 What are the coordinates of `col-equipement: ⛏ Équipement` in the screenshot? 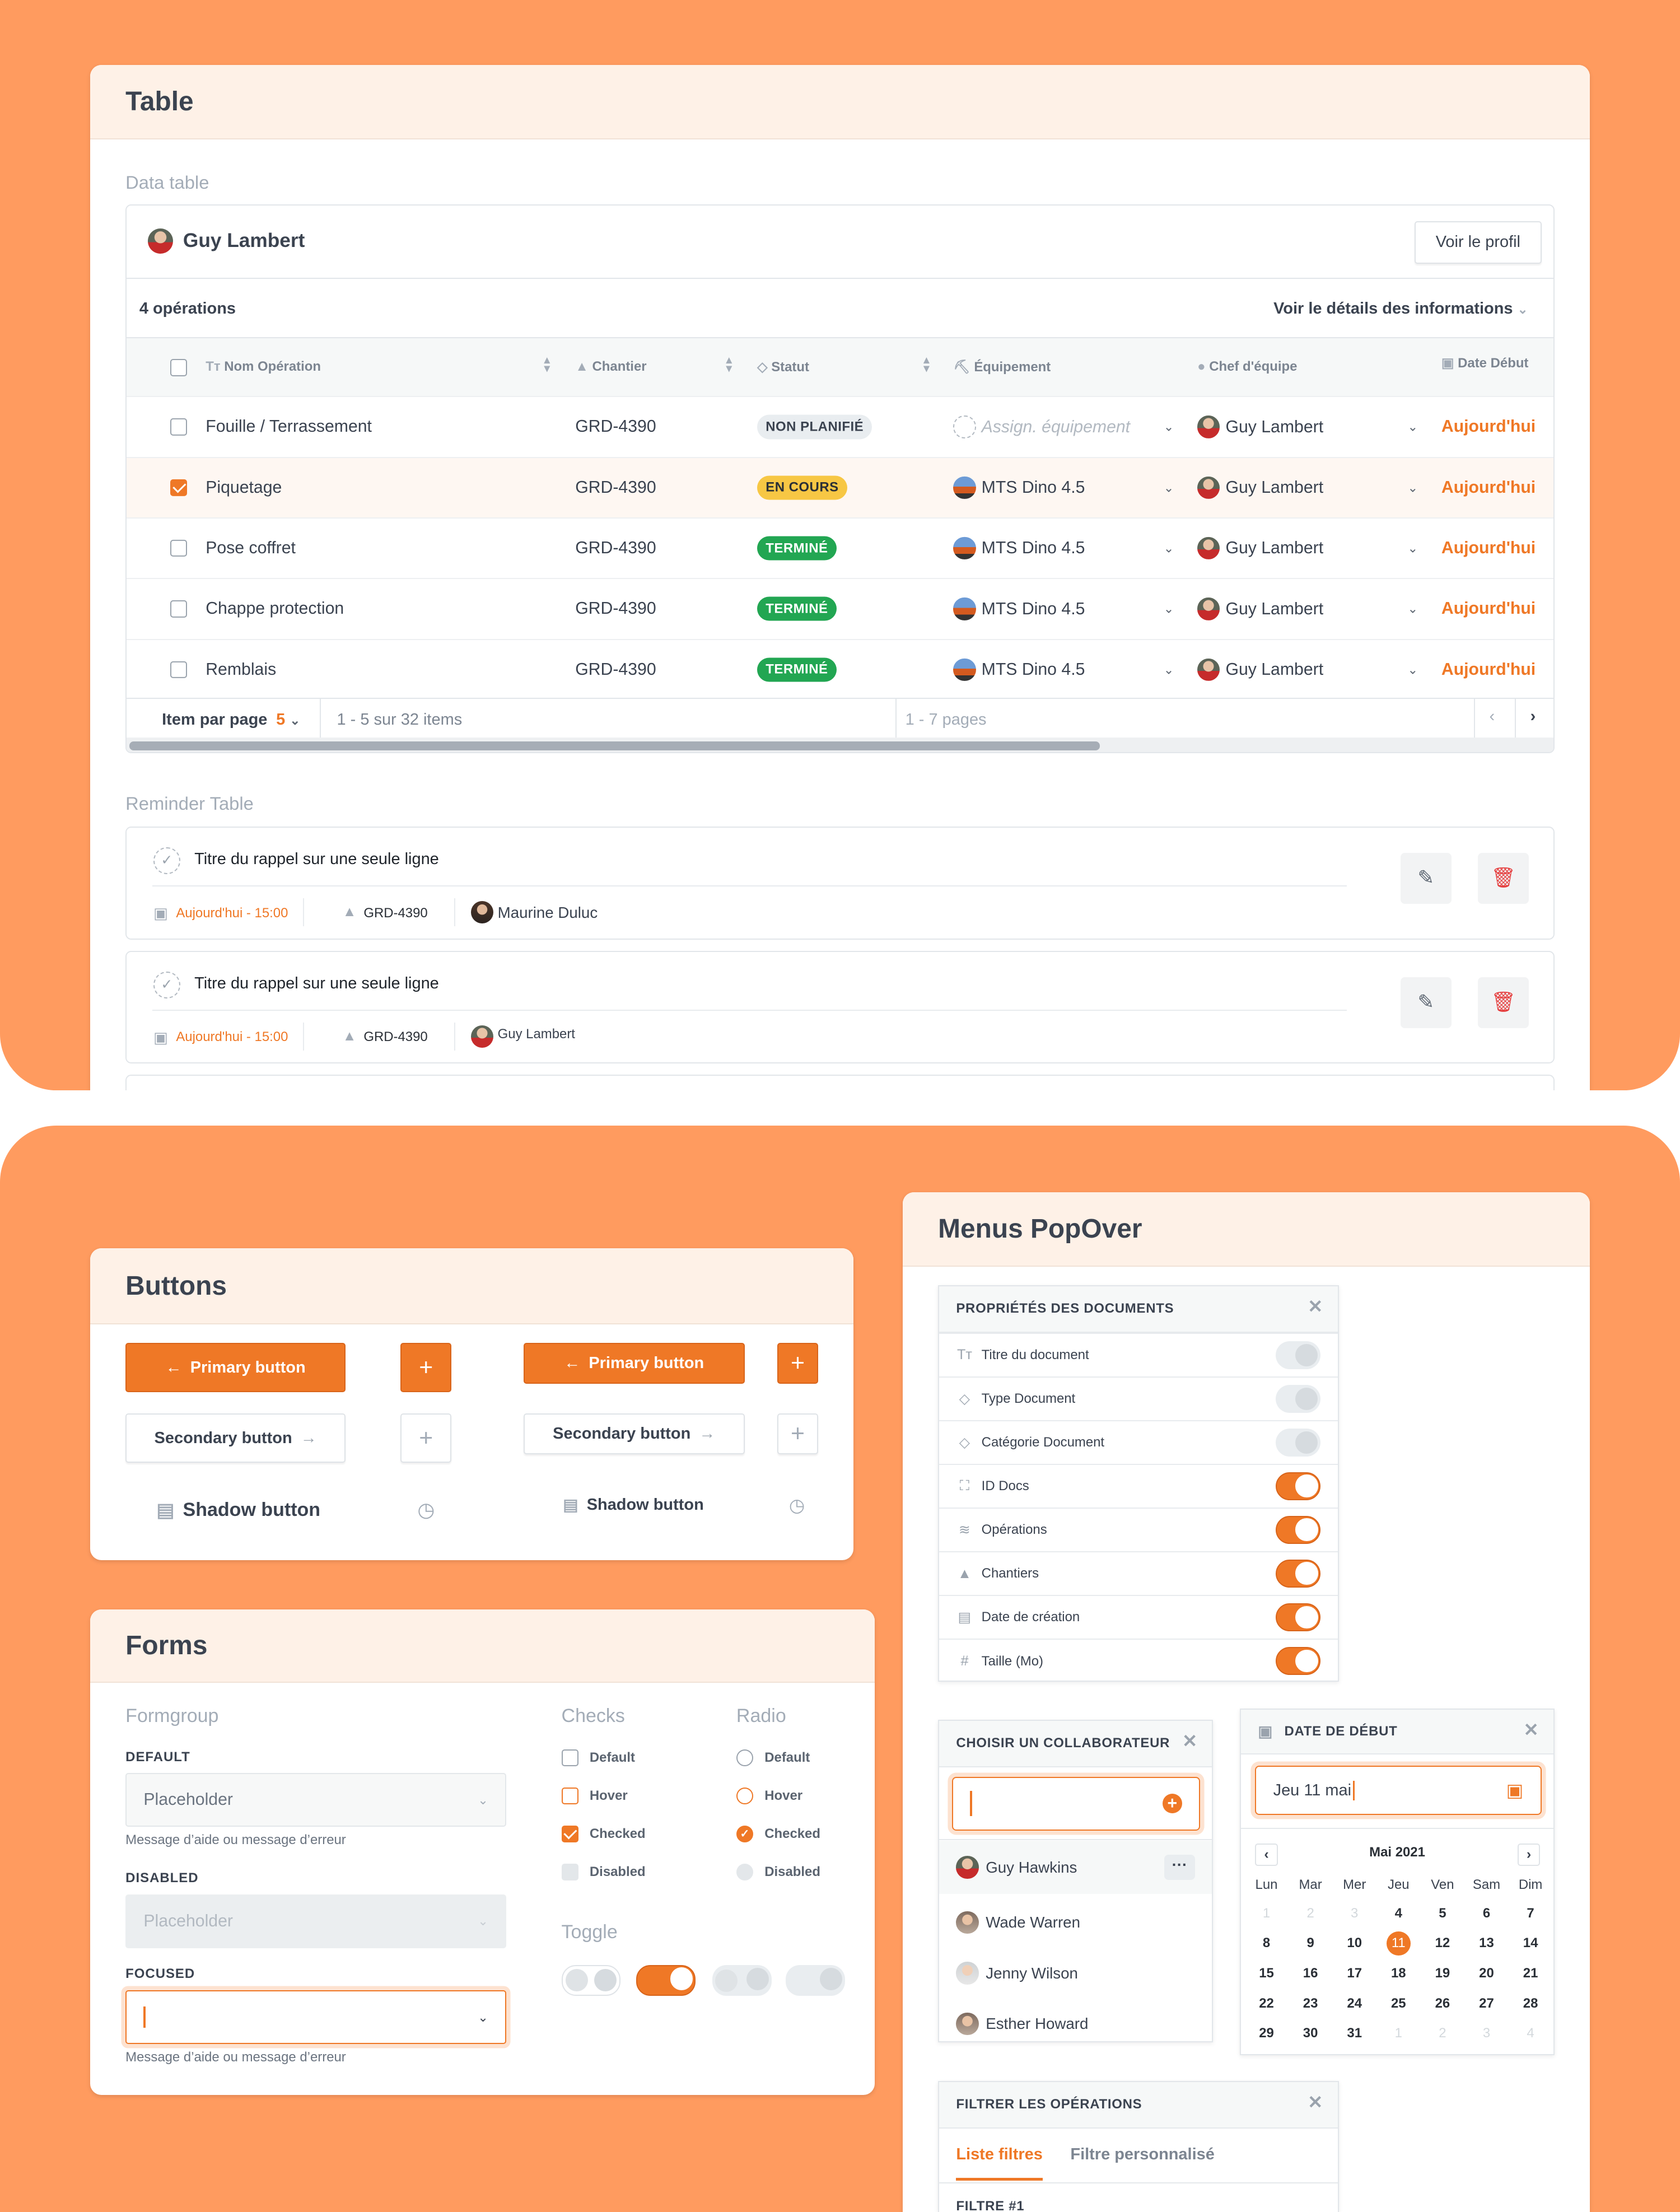 It's located at (1002, 368).